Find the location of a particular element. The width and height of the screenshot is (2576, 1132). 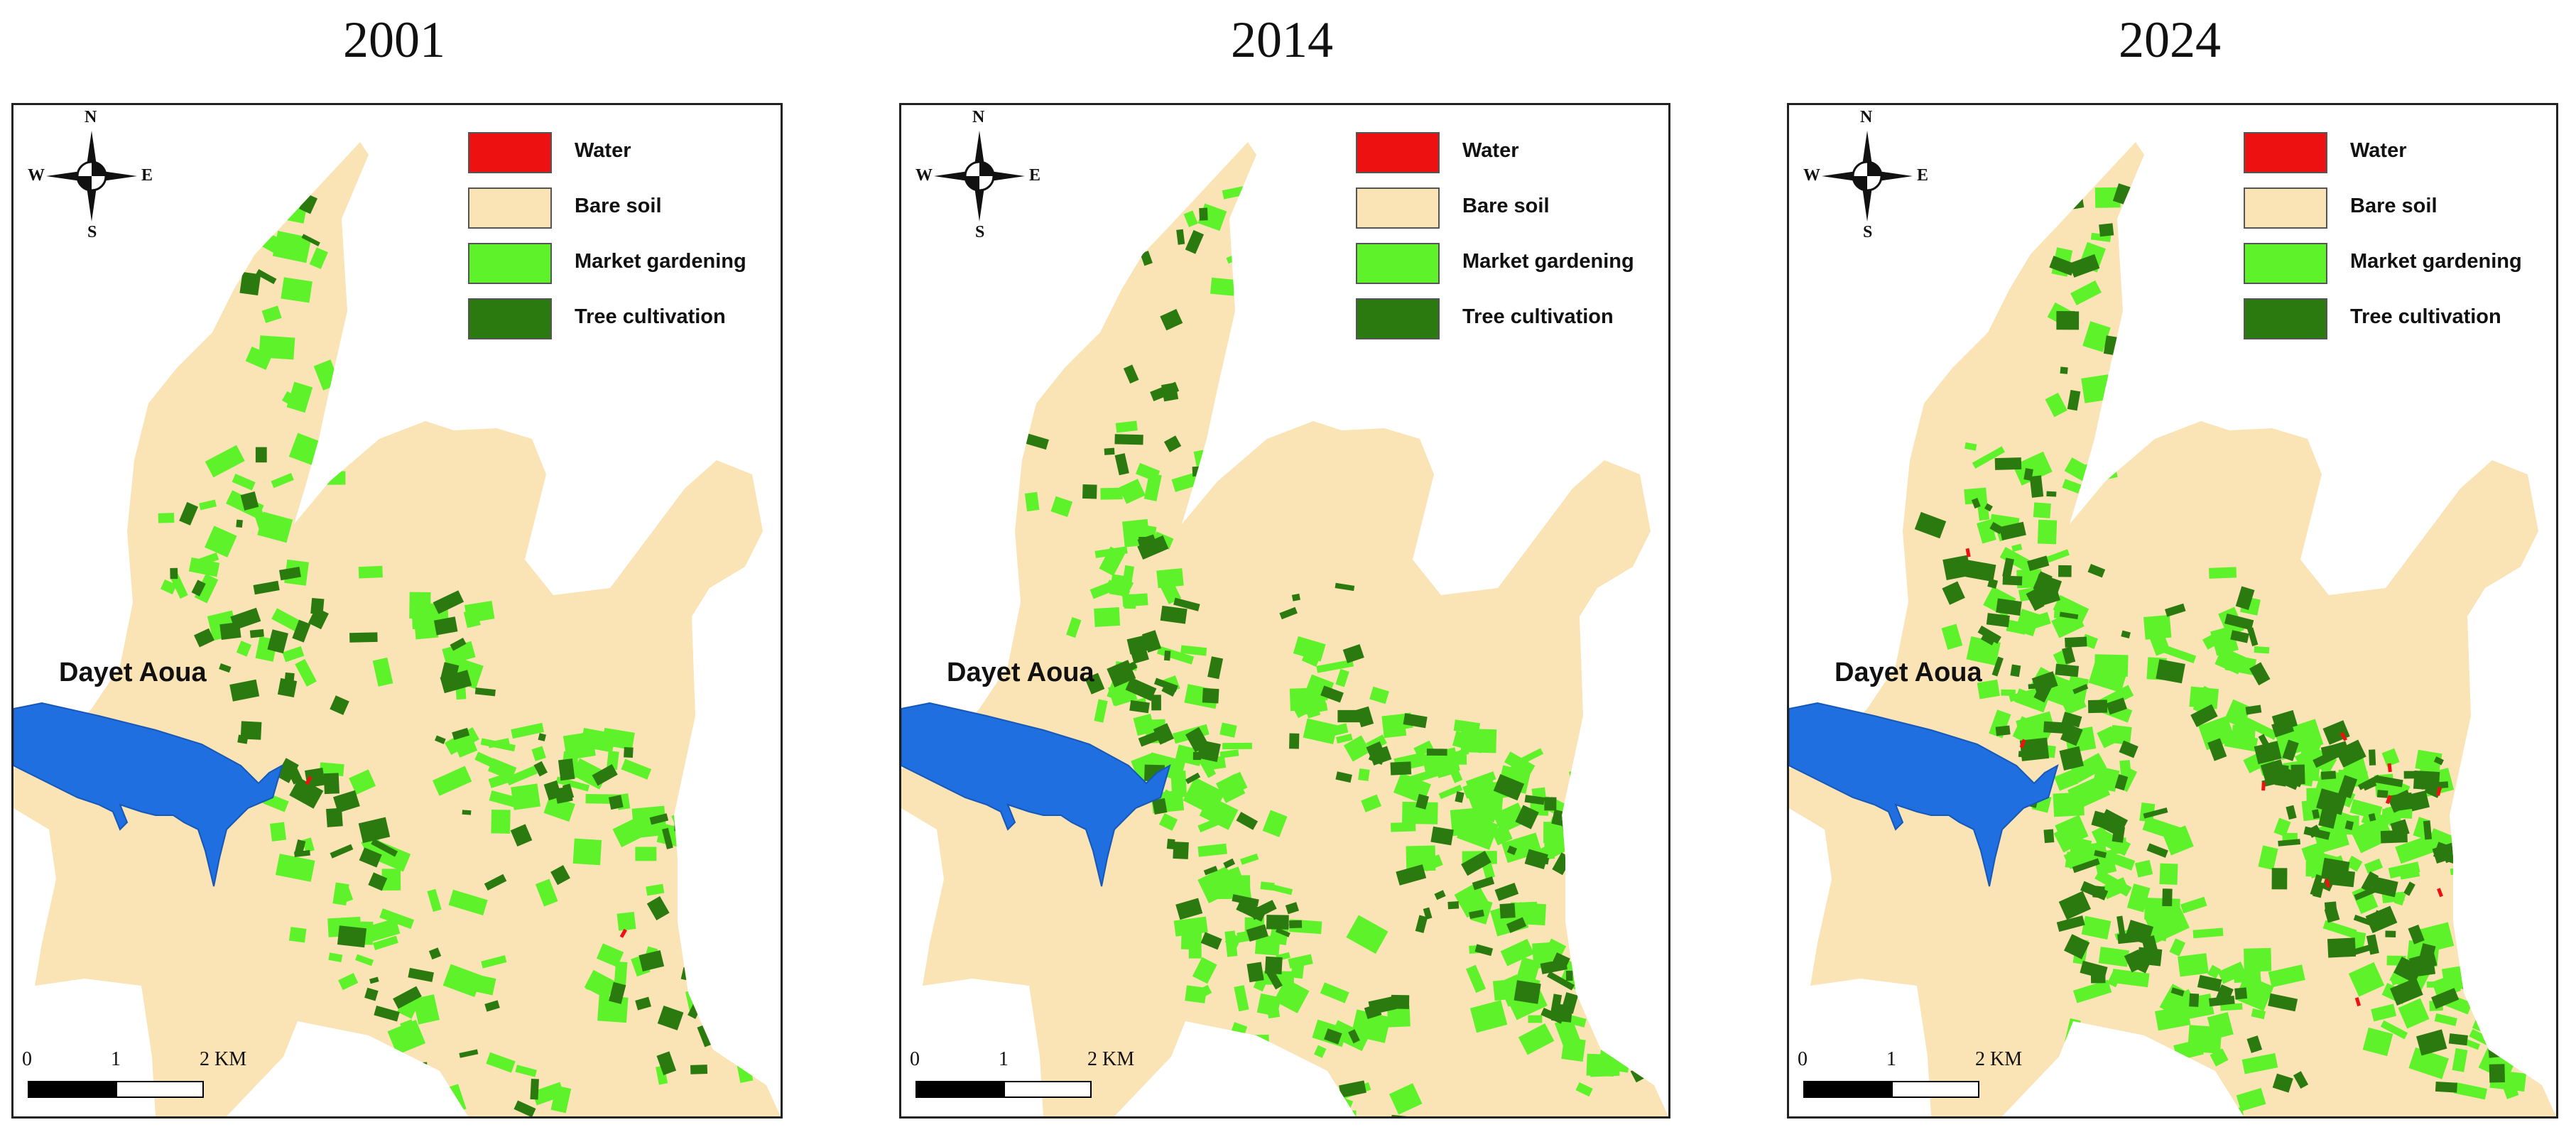

compass-icon is located at coordinates (1867, 176).